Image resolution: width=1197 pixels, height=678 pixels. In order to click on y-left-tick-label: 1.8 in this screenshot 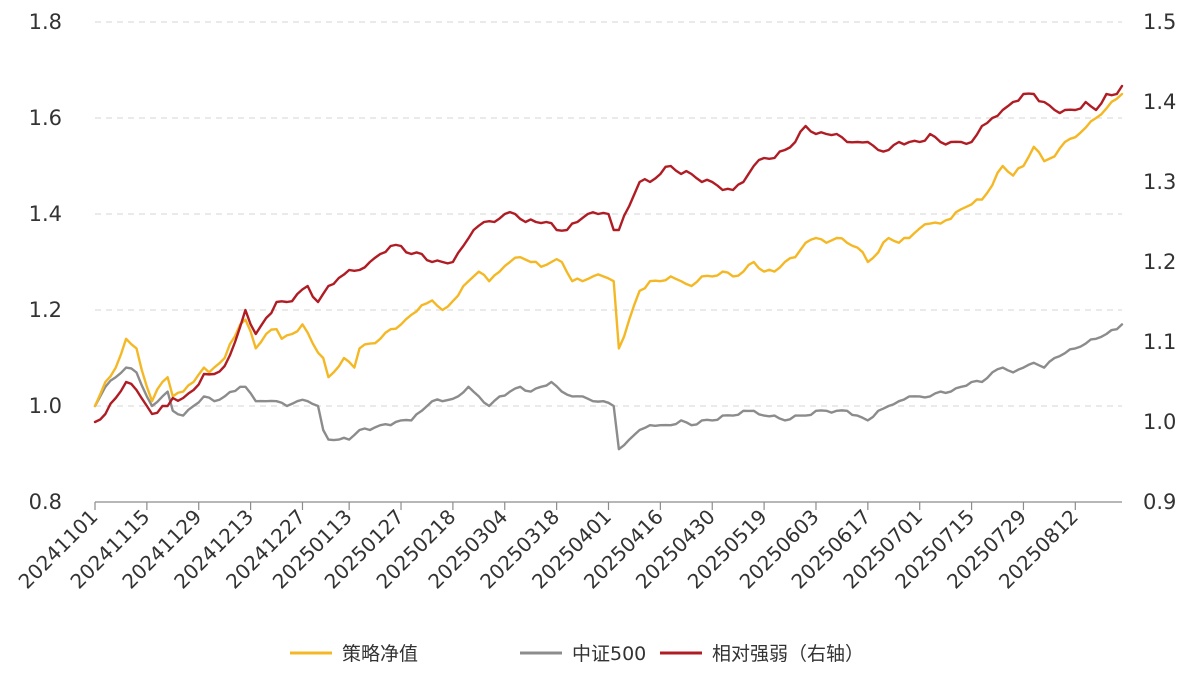, I will do `click(45, 22)`.